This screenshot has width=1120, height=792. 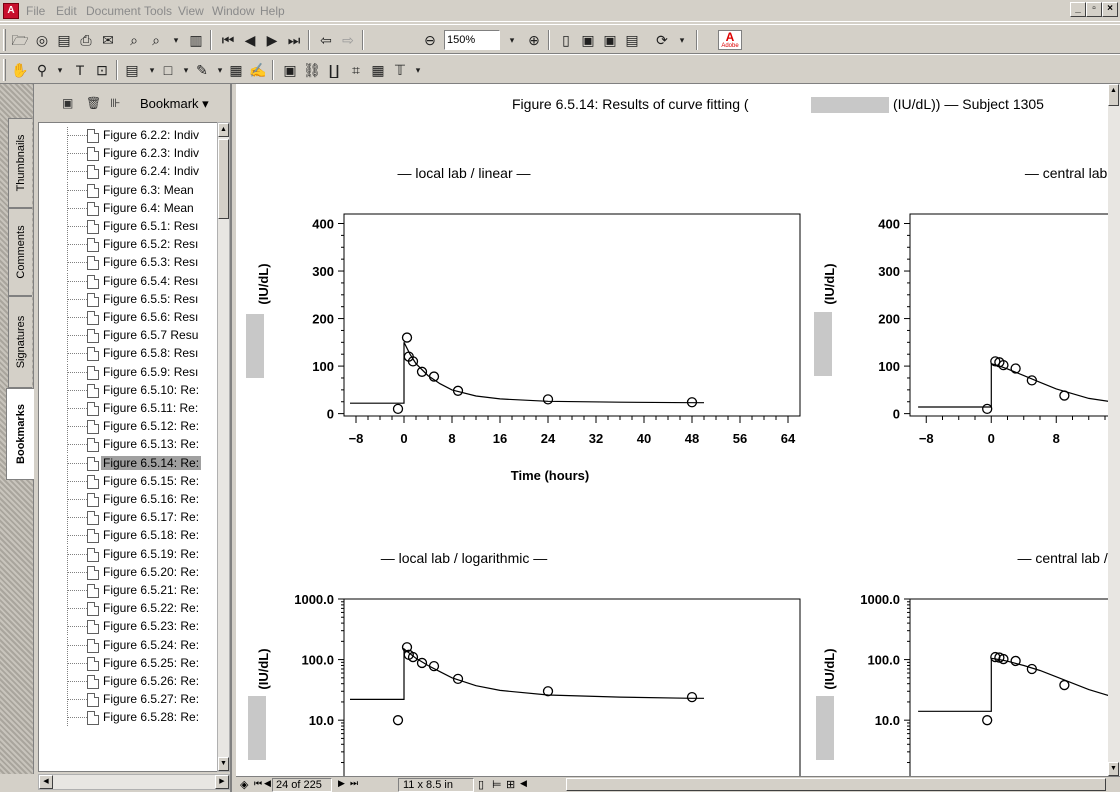 I want to click on bookmark-item: Figure 6.5.11: Re:, so click(x=129, y=408).